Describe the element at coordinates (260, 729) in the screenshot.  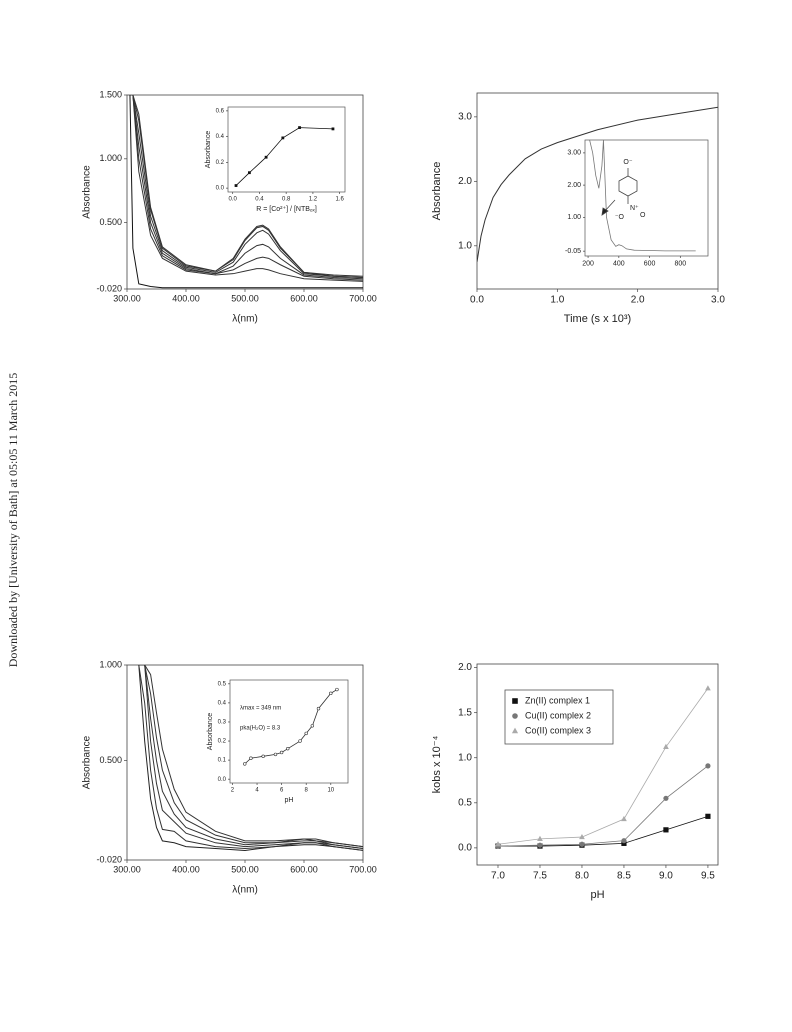
I see `annotation: pka(H₂O) = 8.3` at that location.